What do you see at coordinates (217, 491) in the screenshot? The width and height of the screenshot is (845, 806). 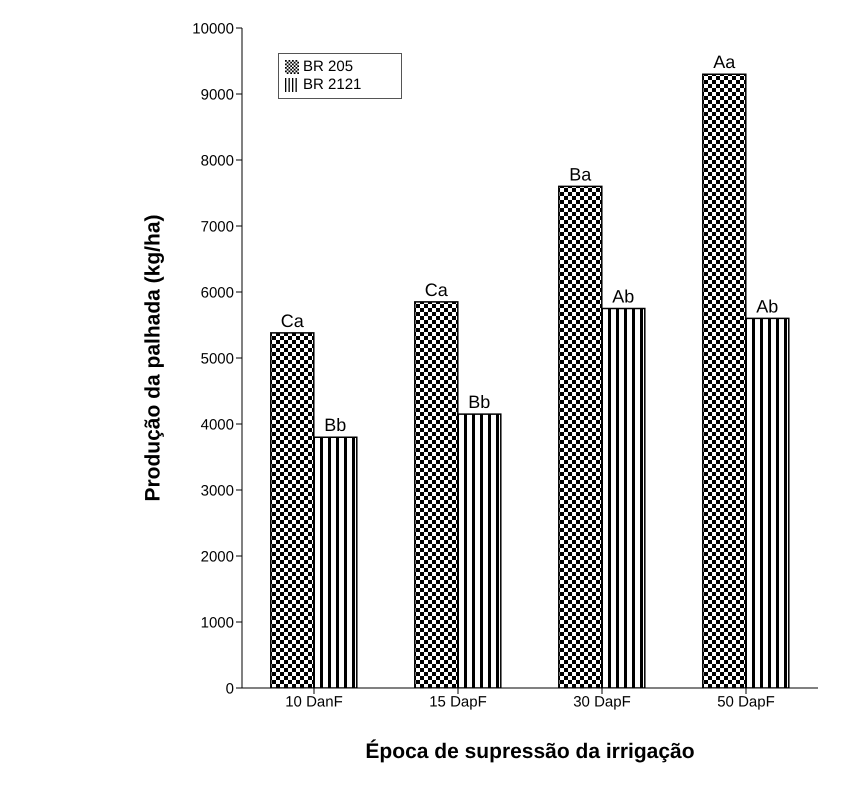 I see `y-tick-label: 3000` at bounding box center [217, 491].